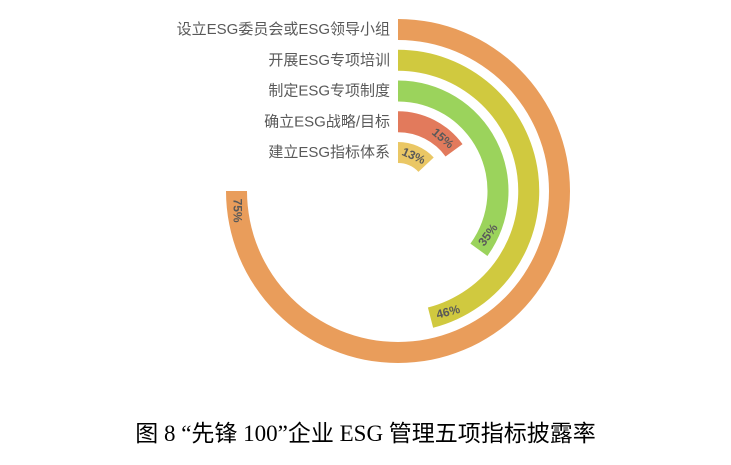  Describe the element at coordinates (327, 121) in the screenshot. I see `category-label-3: 确立ESG战略/目标` at that location.